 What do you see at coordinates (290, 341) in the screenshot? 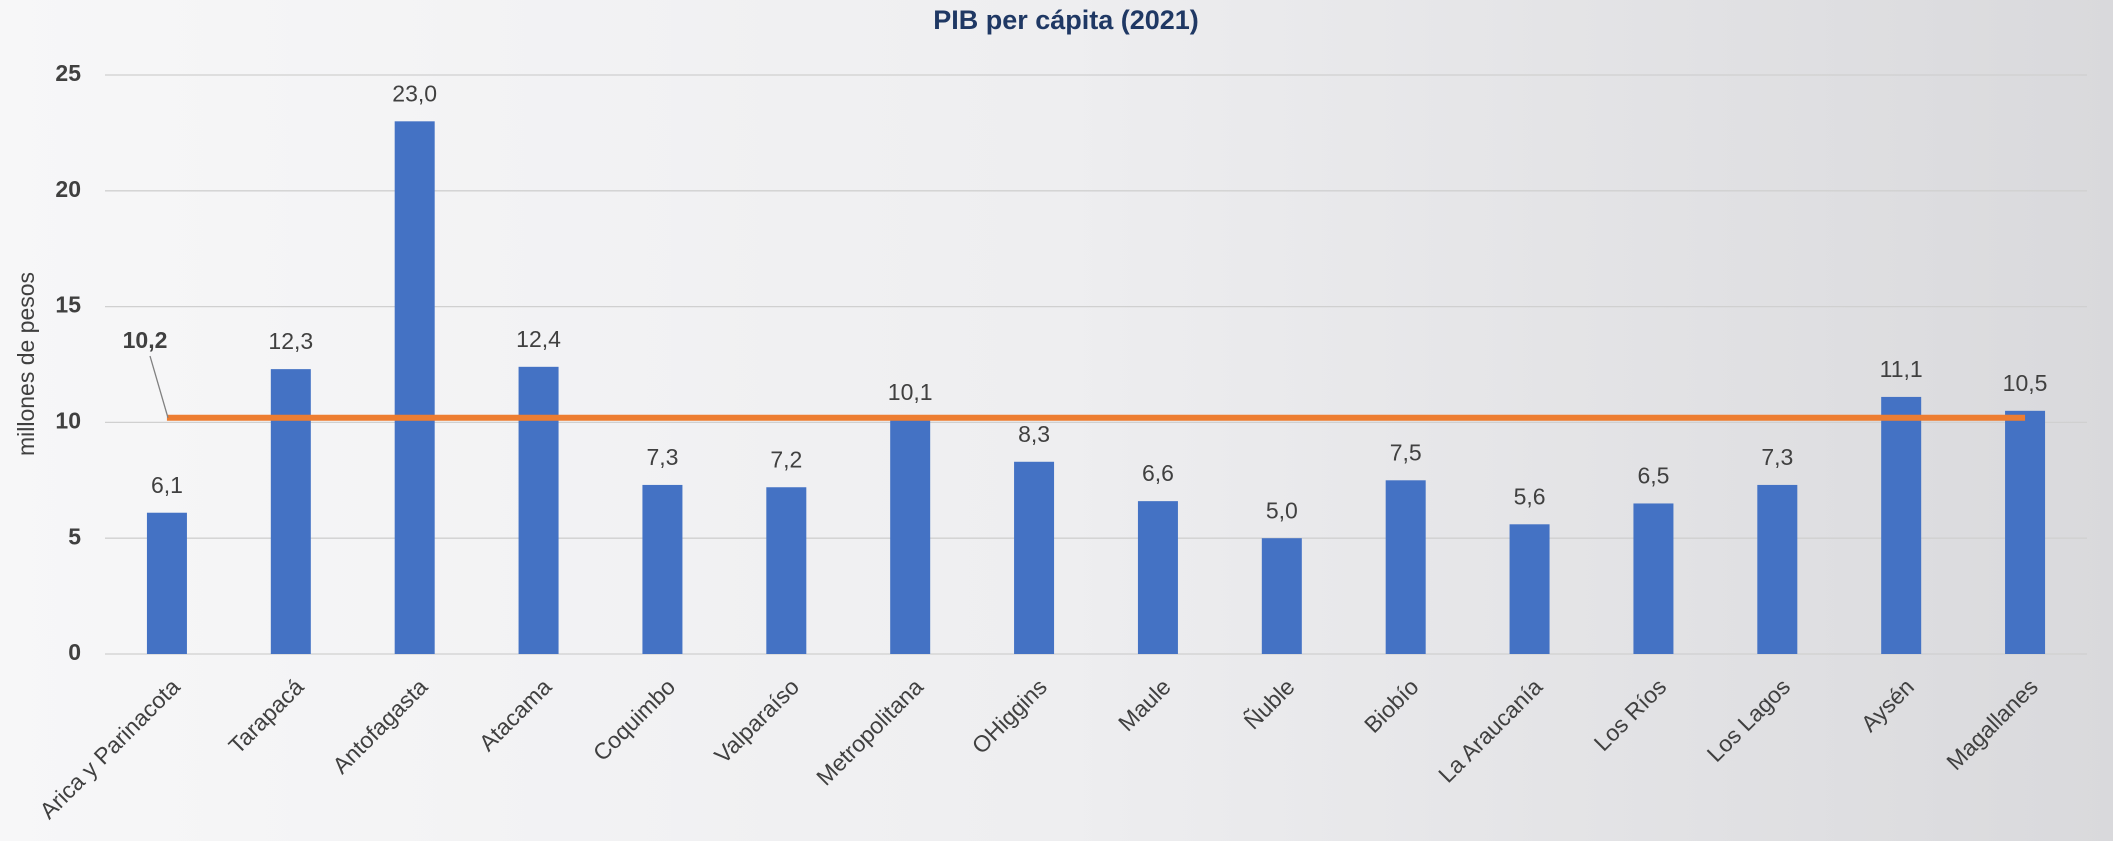
I see `value-label: 12,3` at bounding box center [290, 341].